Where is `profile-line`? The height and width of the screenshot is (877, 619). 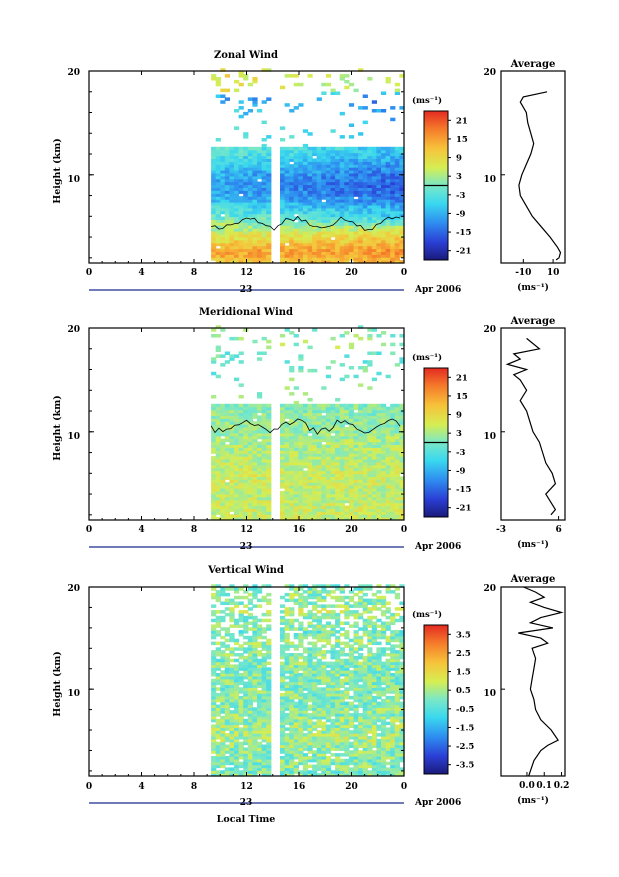 profile-line is located at coordinates (540, 176).